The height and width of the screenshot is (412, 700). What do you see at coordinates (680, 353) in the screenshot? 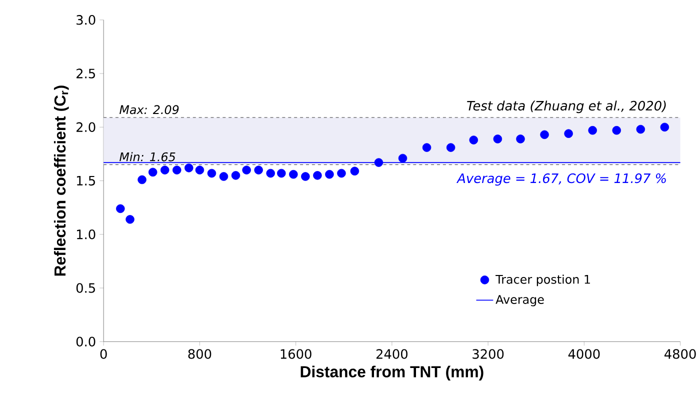
I see `x-tick-label: 4800` at bounding box center [680, 353].